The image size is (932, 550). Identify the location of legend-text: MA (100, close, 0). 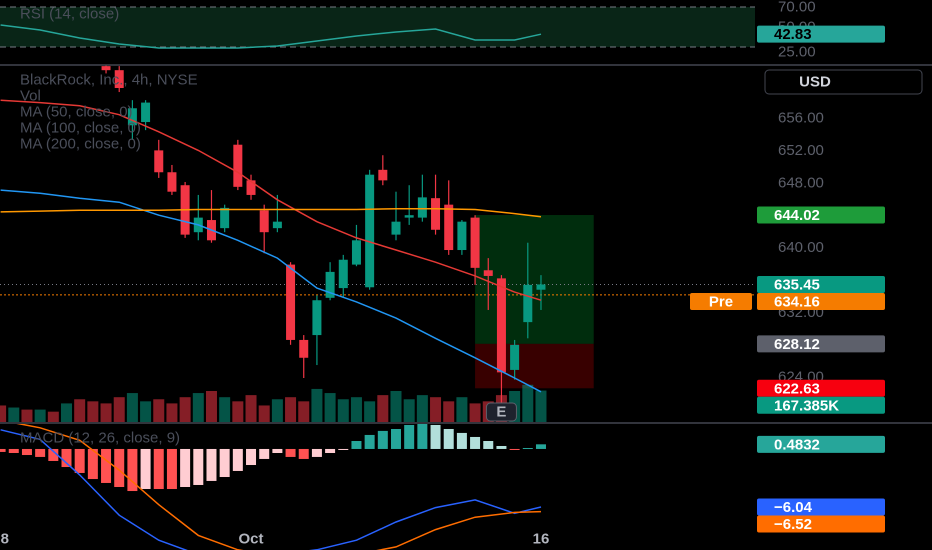
(80, 128).